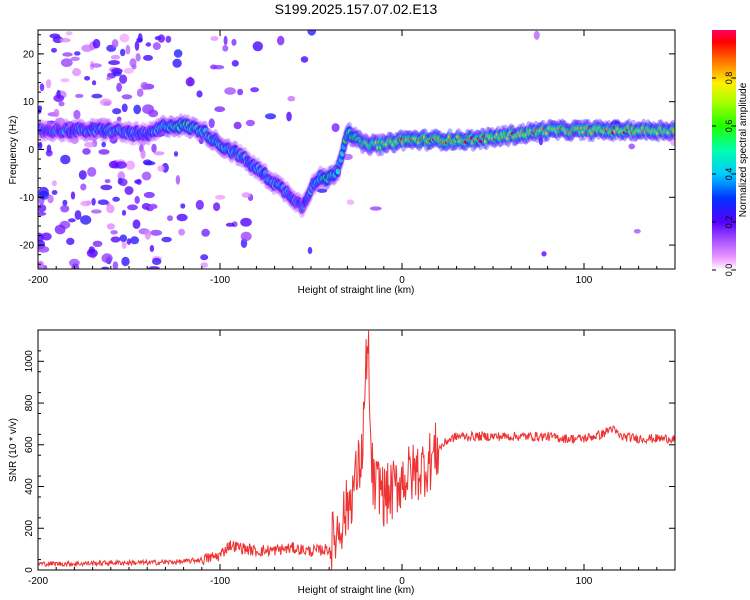 Image resolution: width=750 pixels, height=600 pixels. What do you see at coordinates (356, 9) in the screenshot?
I see `figure-title: S199.2025.157.07.02.E13` at bounding box center [356, 9].